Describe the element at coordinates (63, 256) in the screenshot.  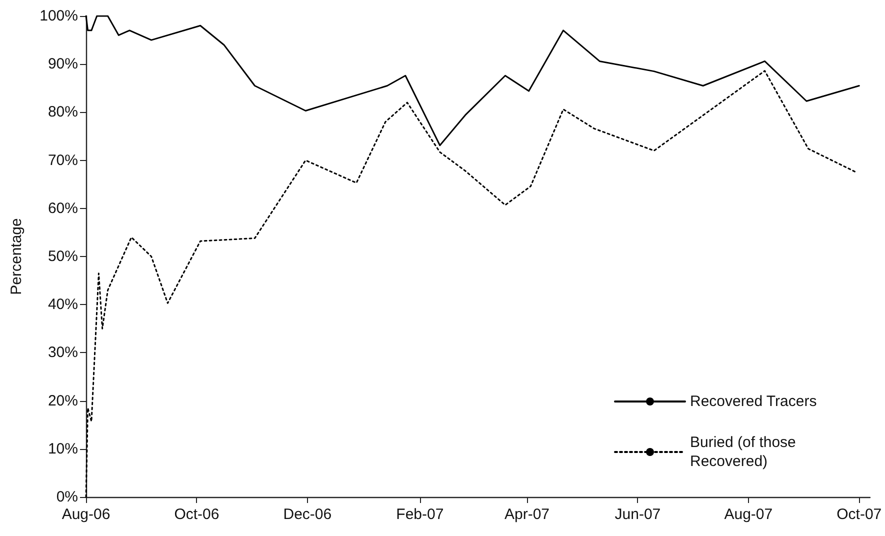
I see `y-tick-label: 50%` at that location.